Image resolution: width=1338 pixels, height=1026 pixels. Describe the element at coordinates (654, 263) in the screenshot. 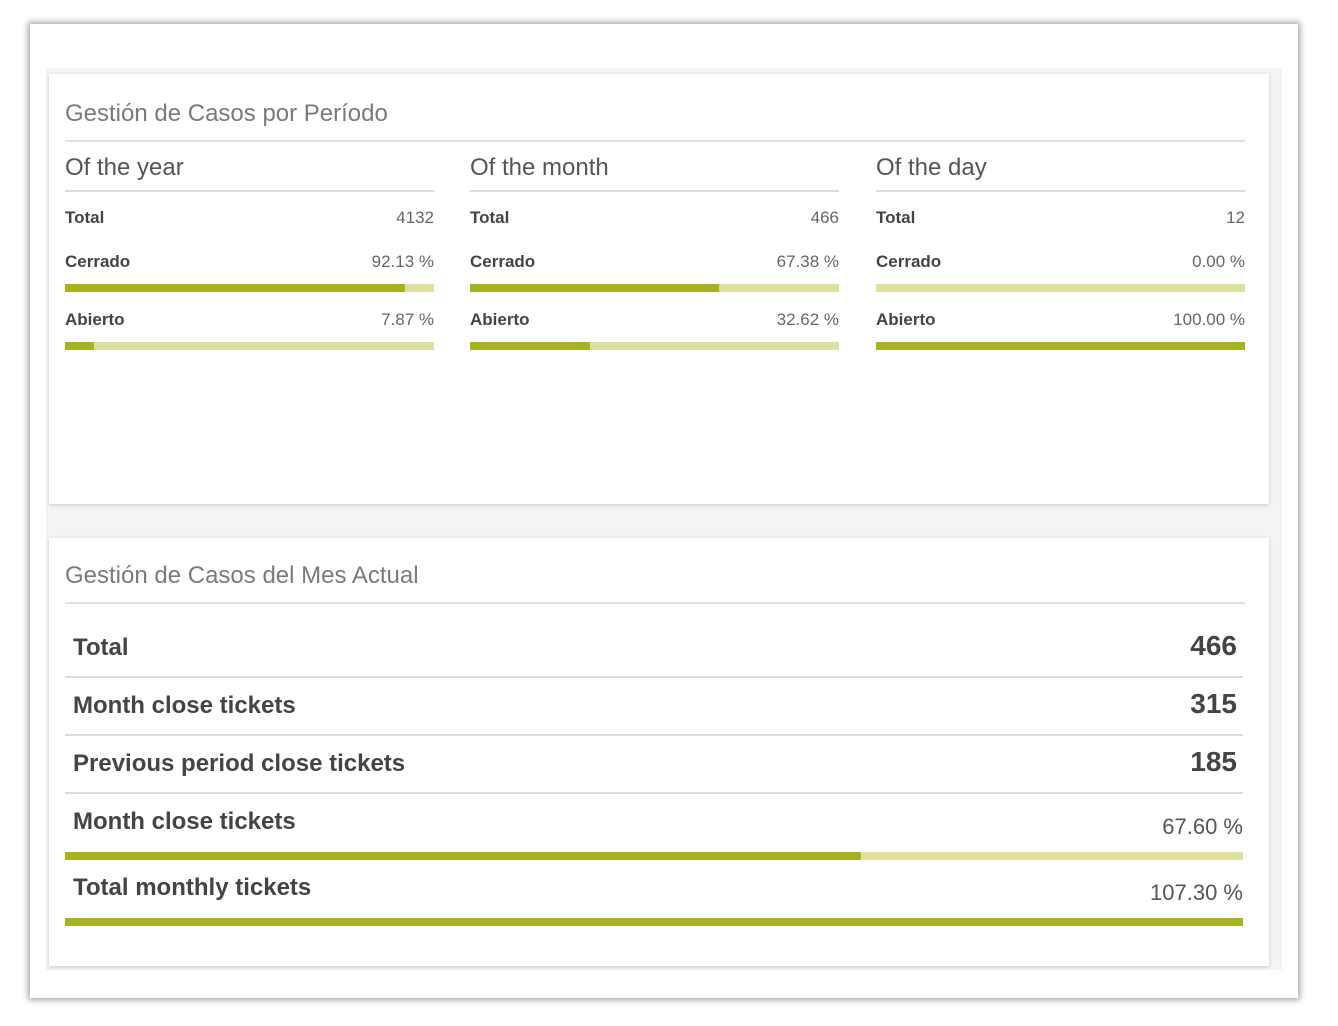

I see `month-closed-row: Cerrado 67.38 %` at that location.